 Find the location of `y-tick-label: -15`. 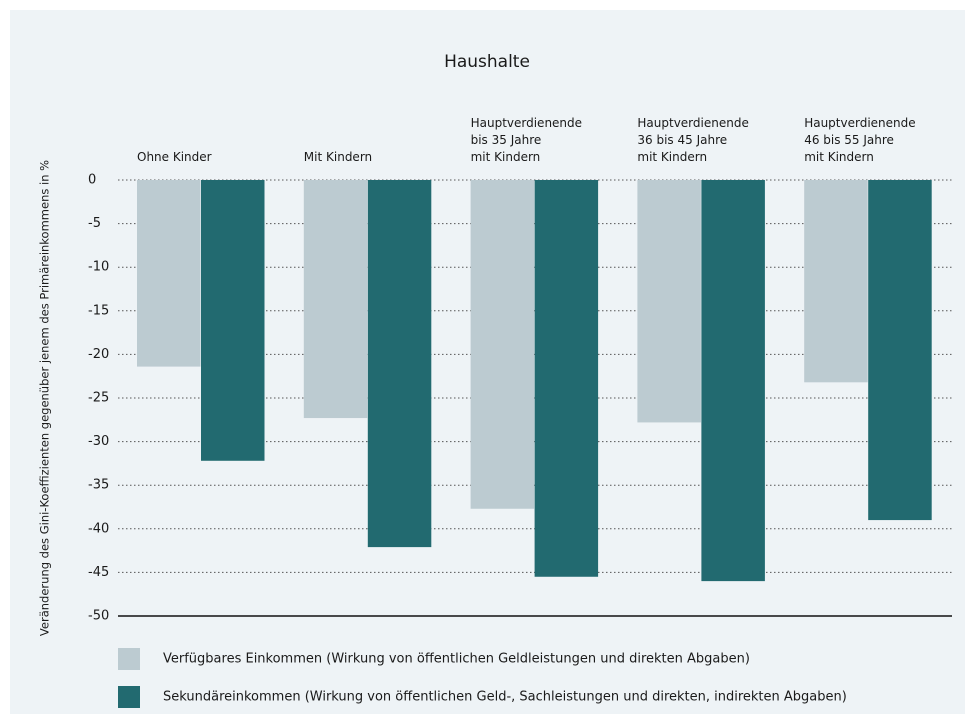

y-tick-label: -15 is located at coordinates (98, 310).